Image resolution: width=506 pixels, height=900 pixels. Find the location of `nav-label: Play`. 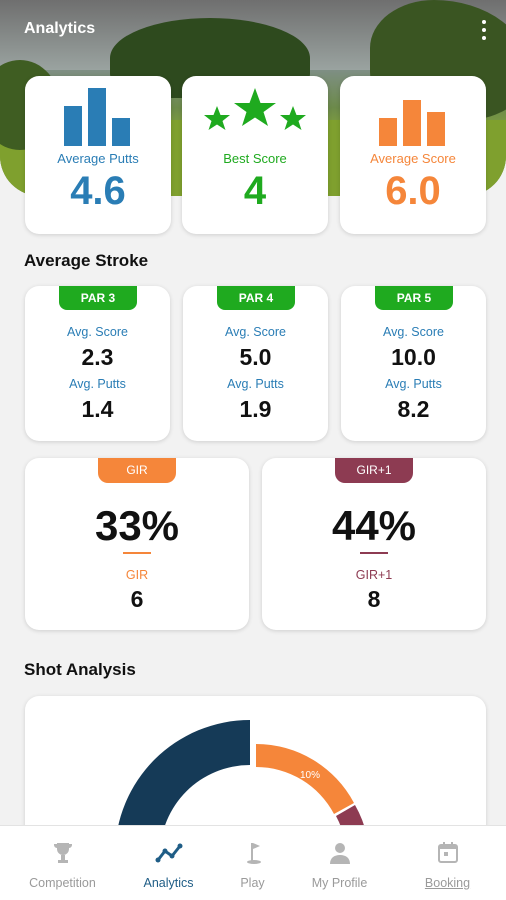

nav-label: Play is located at coordinates (252, 883).